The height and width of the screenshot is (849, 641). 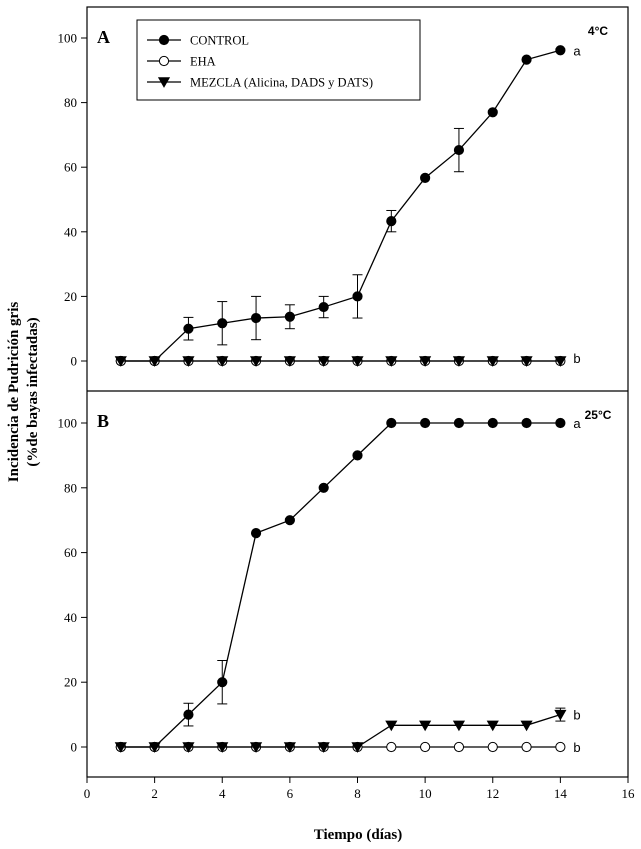 I want to click on x-axis-ticks: 0 2 4 6 8 10 12 14 16, so click(x=359, y=789).